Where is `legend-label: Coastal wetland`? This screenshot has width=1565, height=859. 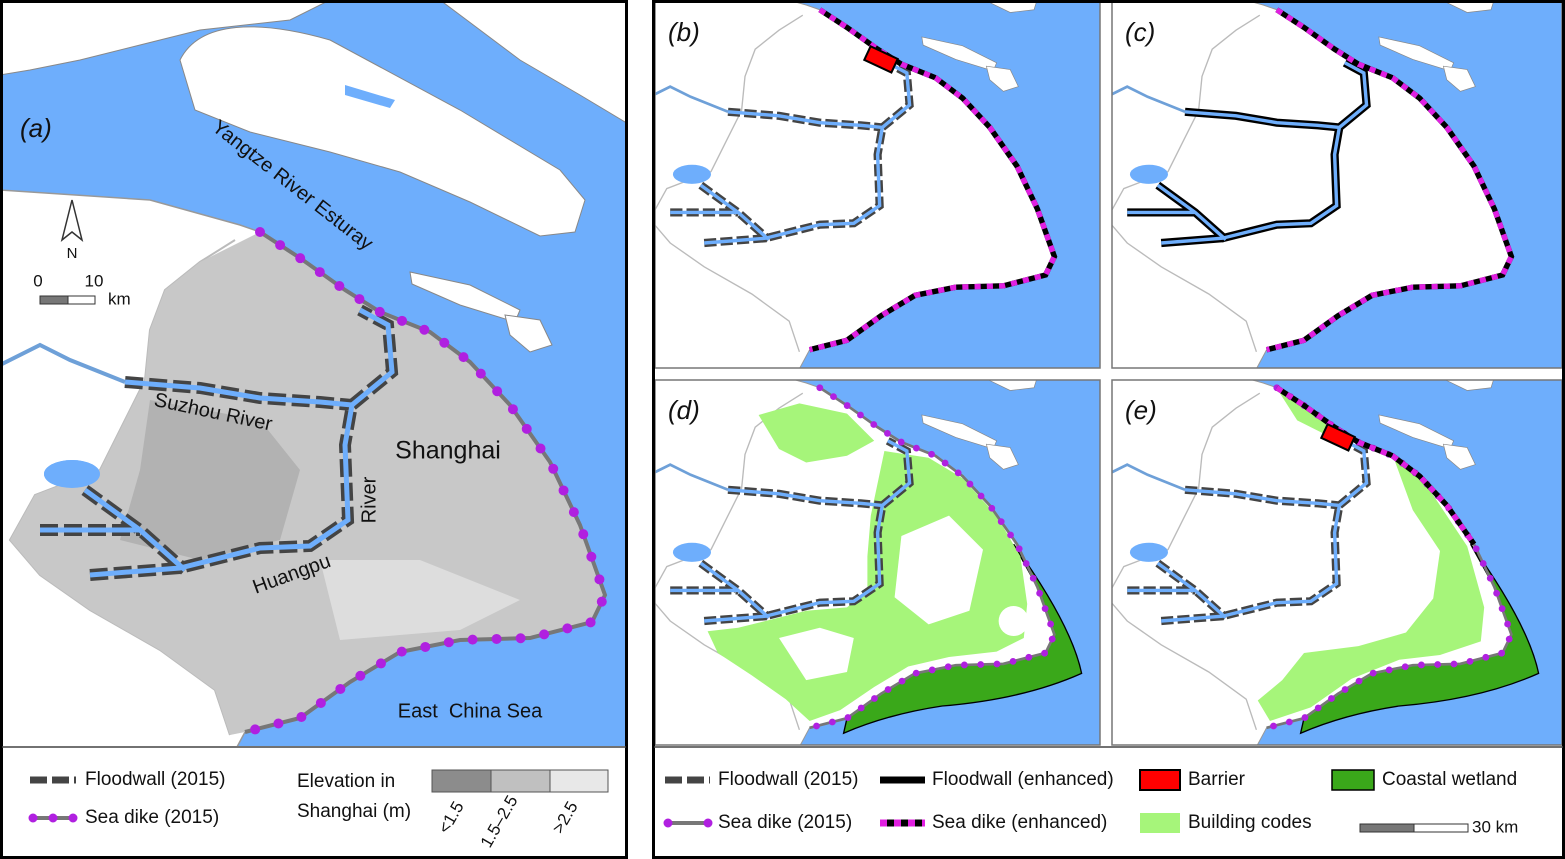
legend-label: Coastal wetland is located at coordinates (1449, 779).